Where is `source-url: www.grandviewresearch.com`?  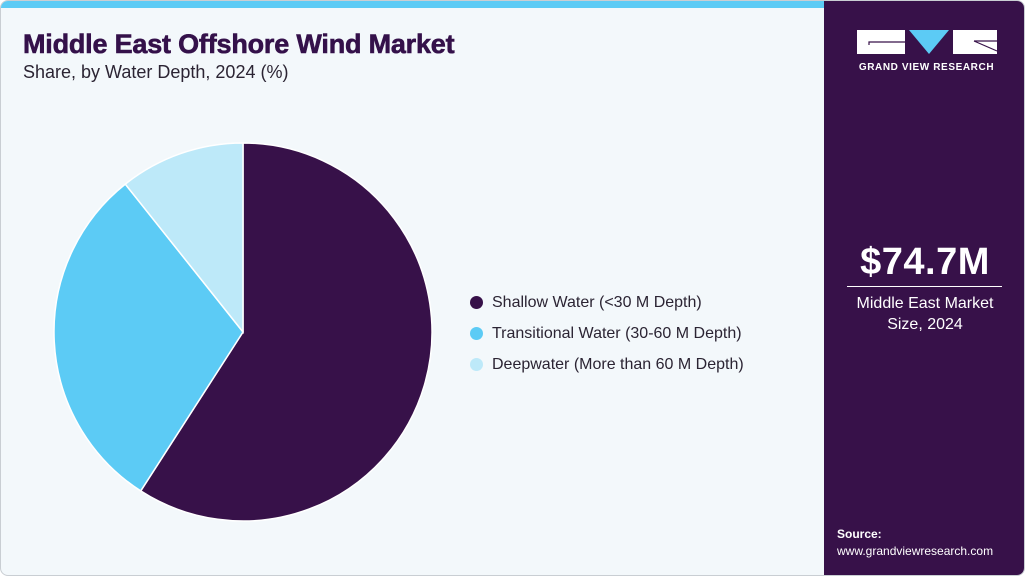 source-url: www.grandviewresearch.com is located at coordinates (915, 551).